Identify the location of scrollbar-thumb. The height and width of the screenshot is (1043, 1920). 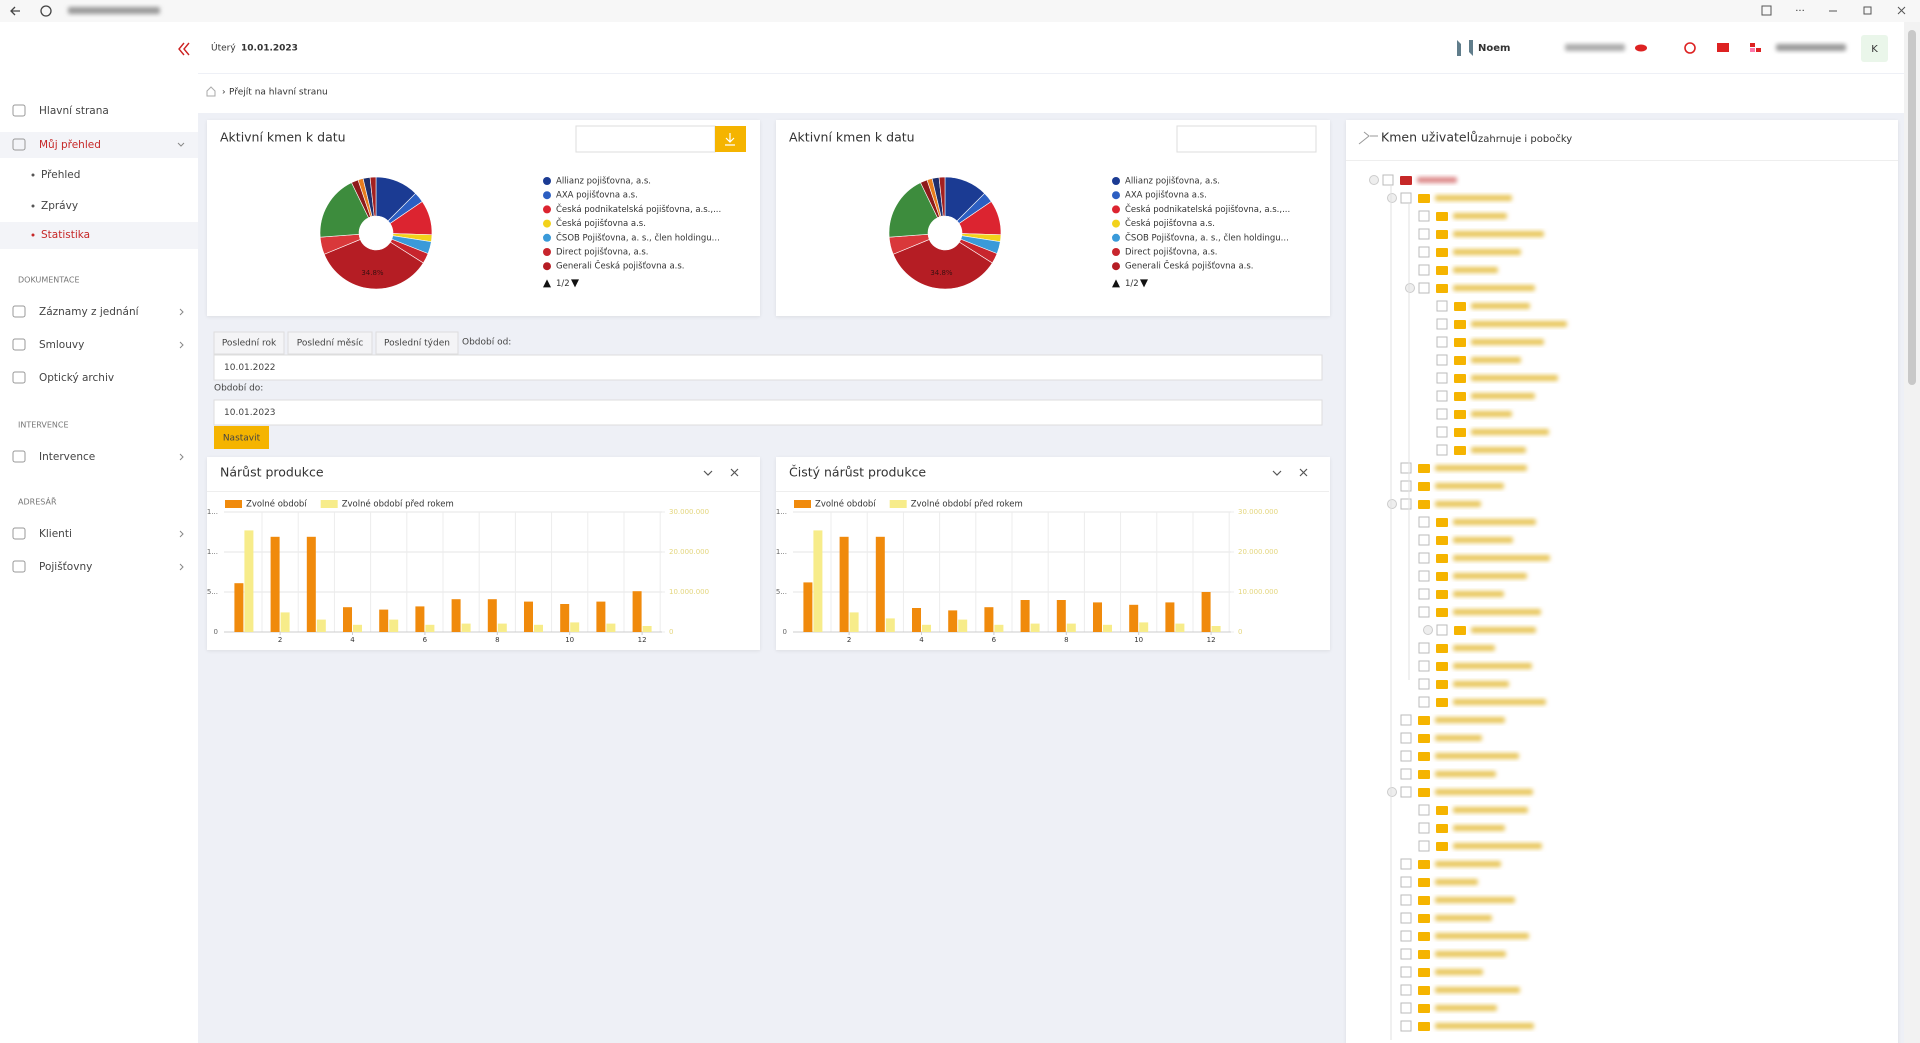
(1912, 207).